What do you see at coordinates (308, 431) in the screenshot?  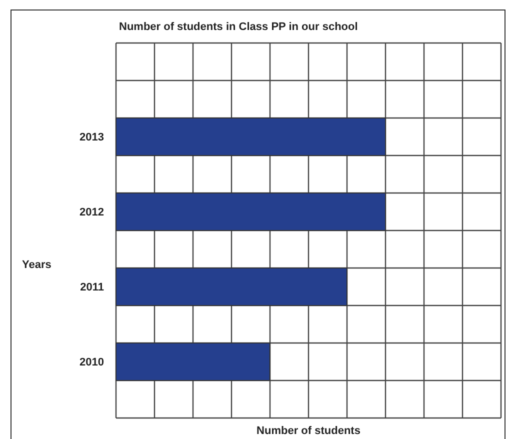 I see `x-axis-title: Number of students` at bounding box center [308, 431].